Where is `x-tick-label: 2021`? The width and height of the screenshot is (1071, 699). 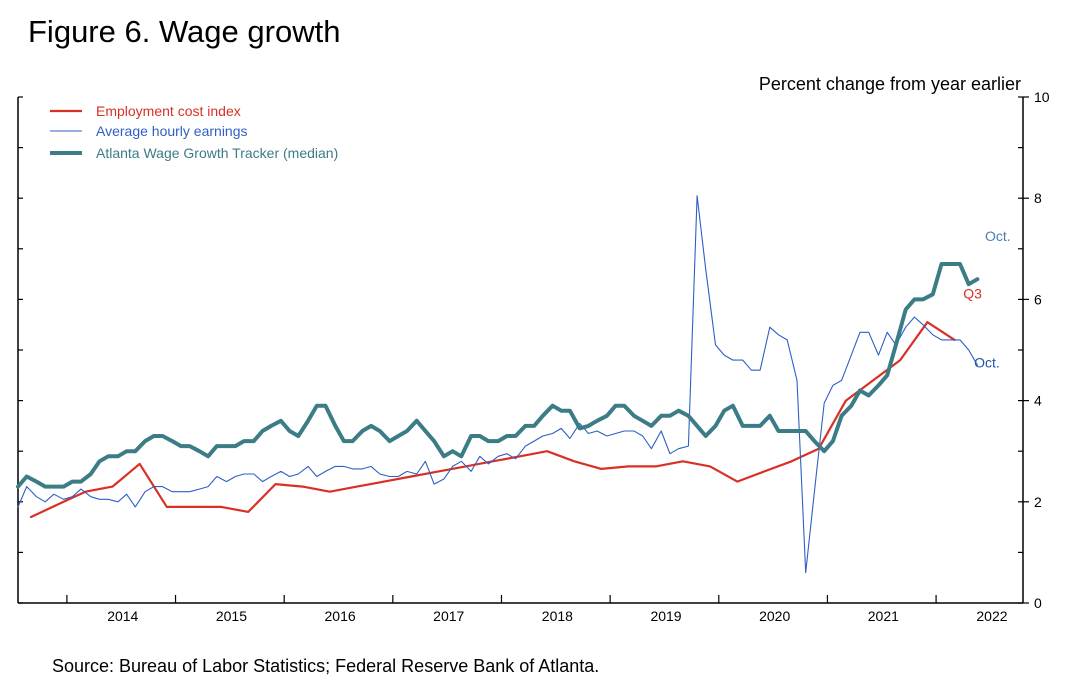
x-tick-label: 2021 is located at coordinates (883, 616).